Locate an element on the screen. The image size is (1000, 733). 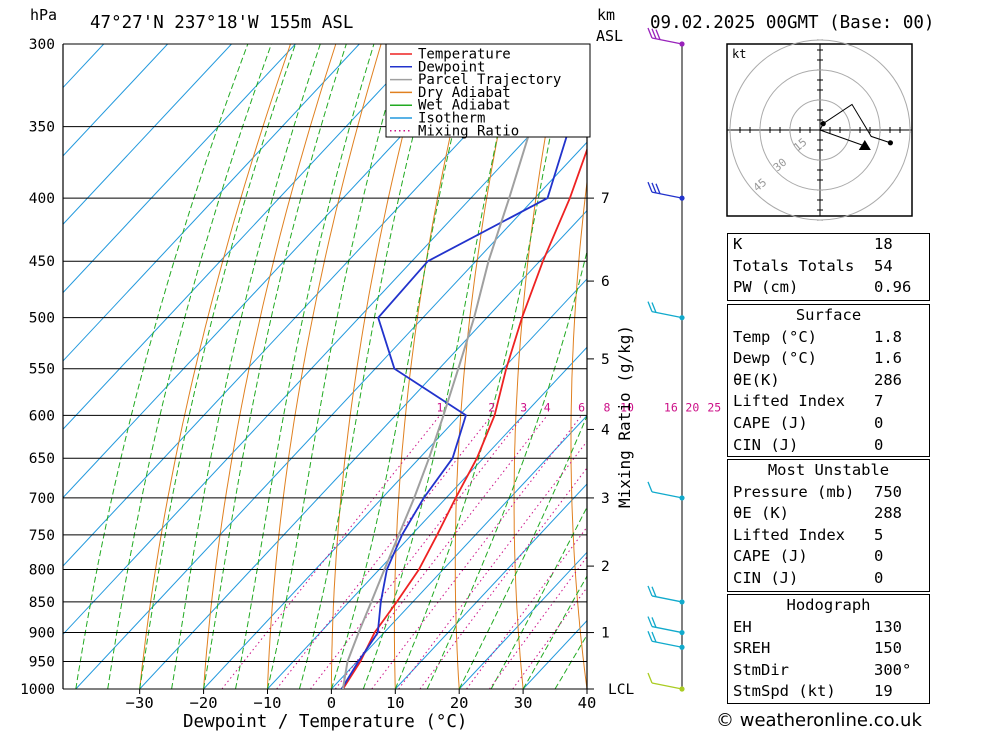
index-value: 288 is located at coordinates (888, 513).